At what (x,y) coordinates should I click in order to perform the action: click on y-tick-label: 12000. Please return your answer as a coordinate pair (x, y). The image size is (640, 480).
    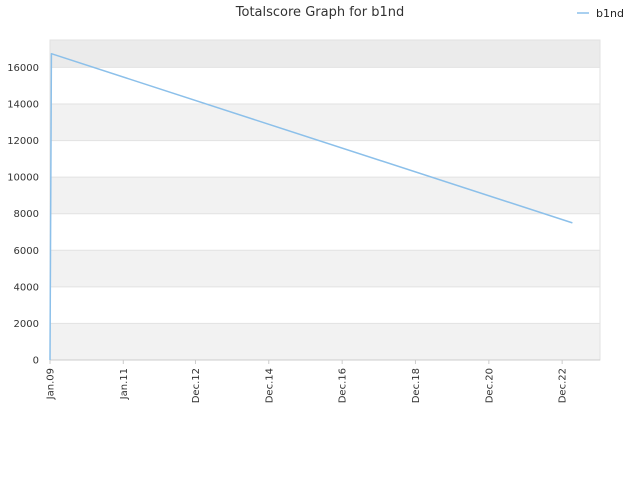
    Looking at the image, I should click on (23, 141).